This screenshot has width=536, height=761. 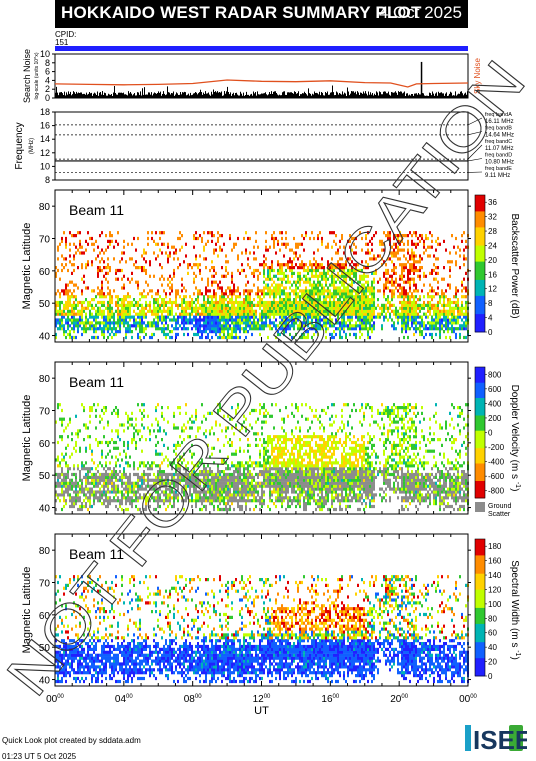 What do you see at coordinates (261, 146) in the screenshot?
I see `frequency-frame` at bounding box center [261, 146].